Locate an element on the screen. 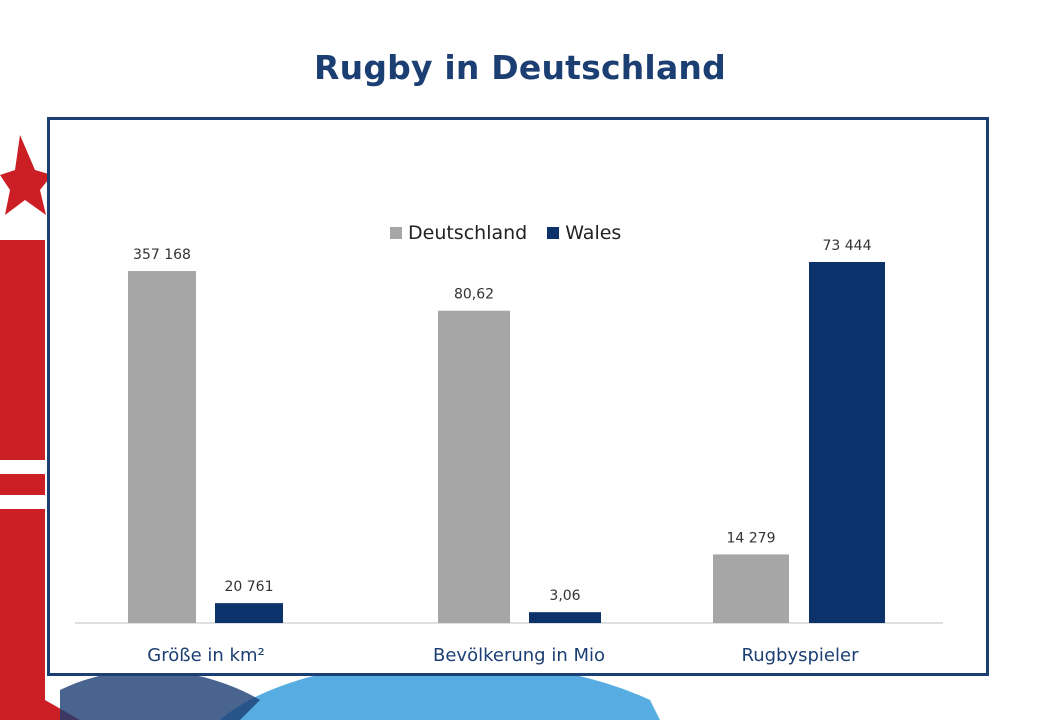 The height and width of the screenshot is (720, 1040). red-star-decoration is located at coordinates (26, 175).